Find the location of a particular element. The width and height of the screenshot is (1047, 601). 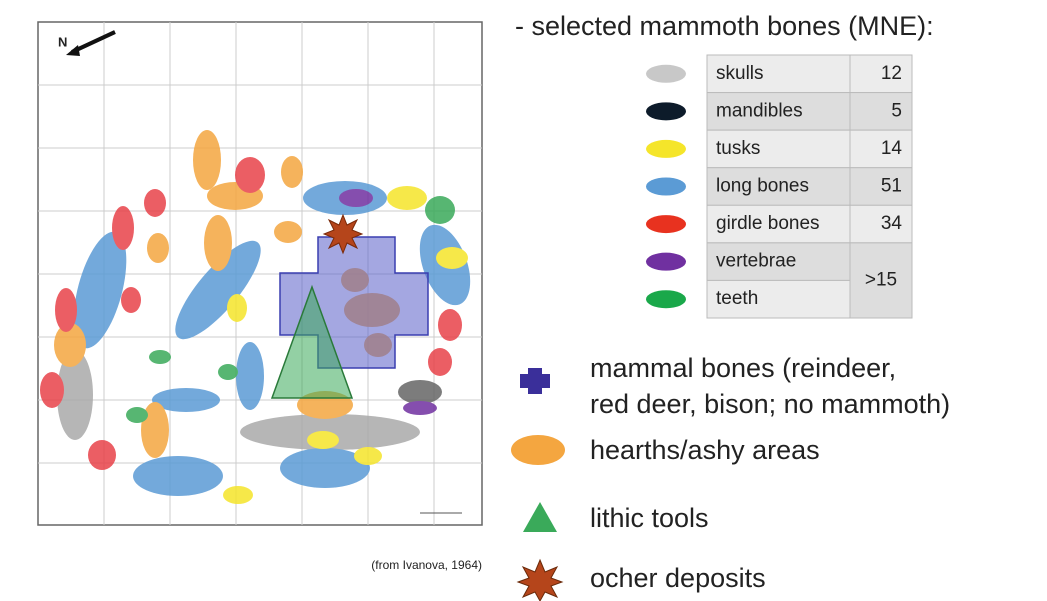

row-value: 12 is located at coordinates (891, 73).